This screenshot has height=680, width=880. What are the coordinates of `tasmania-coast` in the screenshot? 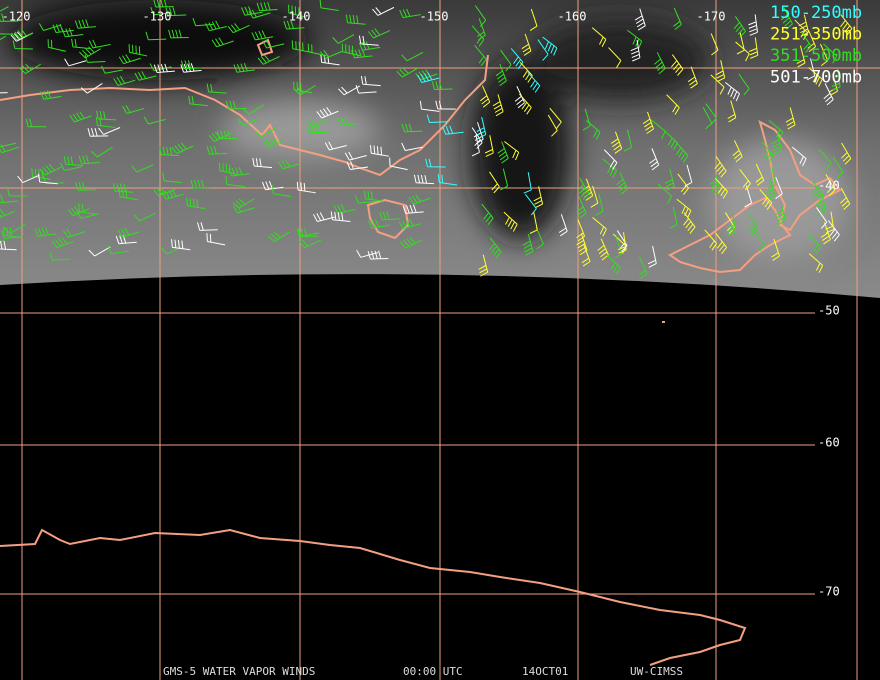 It's located at (388, 219).